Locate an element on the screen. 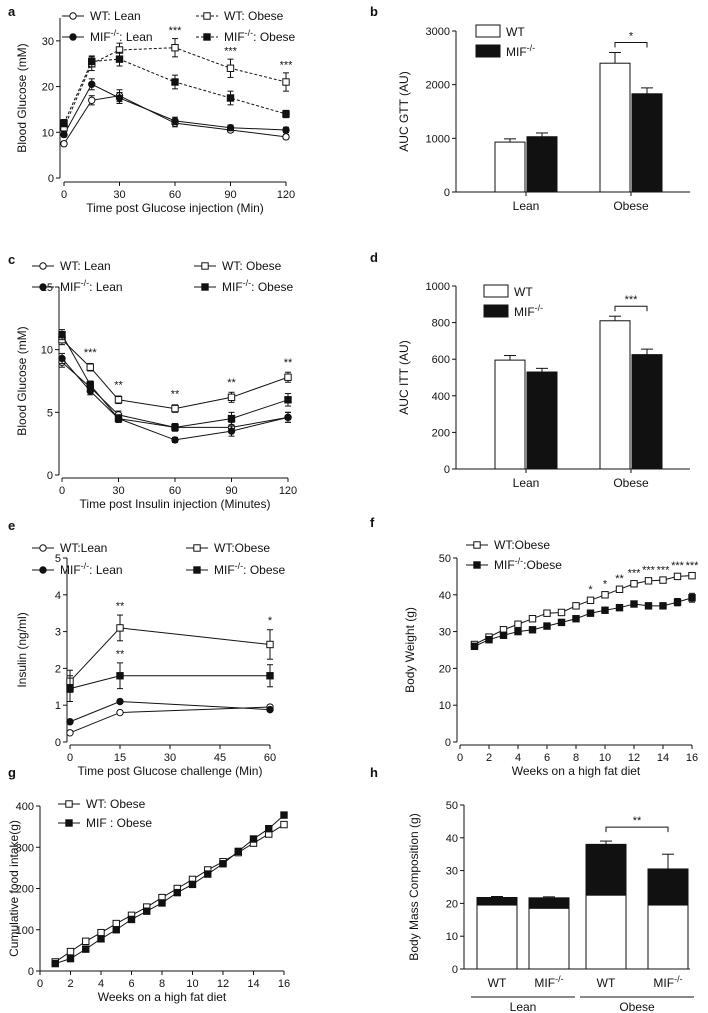 Image resolution: width=708 pixels, height=1013 pixels. panel-label: f is located at coordinates (372, 522).